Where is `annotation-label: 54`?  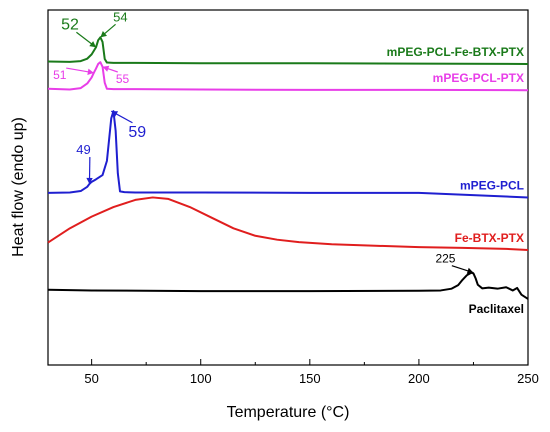
annotation-label: 54 is located at coordinates (120, 16).